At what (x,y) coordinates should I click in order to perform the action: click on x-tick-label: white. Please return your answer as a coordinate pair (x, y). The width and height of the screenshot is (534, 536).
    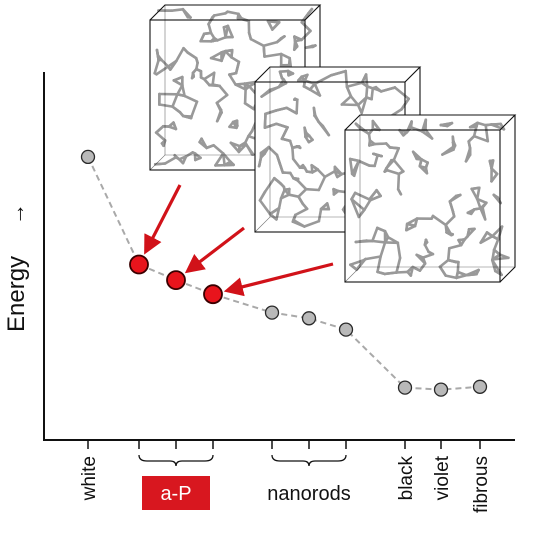
    Looking at the image, I should click on (89, 478).